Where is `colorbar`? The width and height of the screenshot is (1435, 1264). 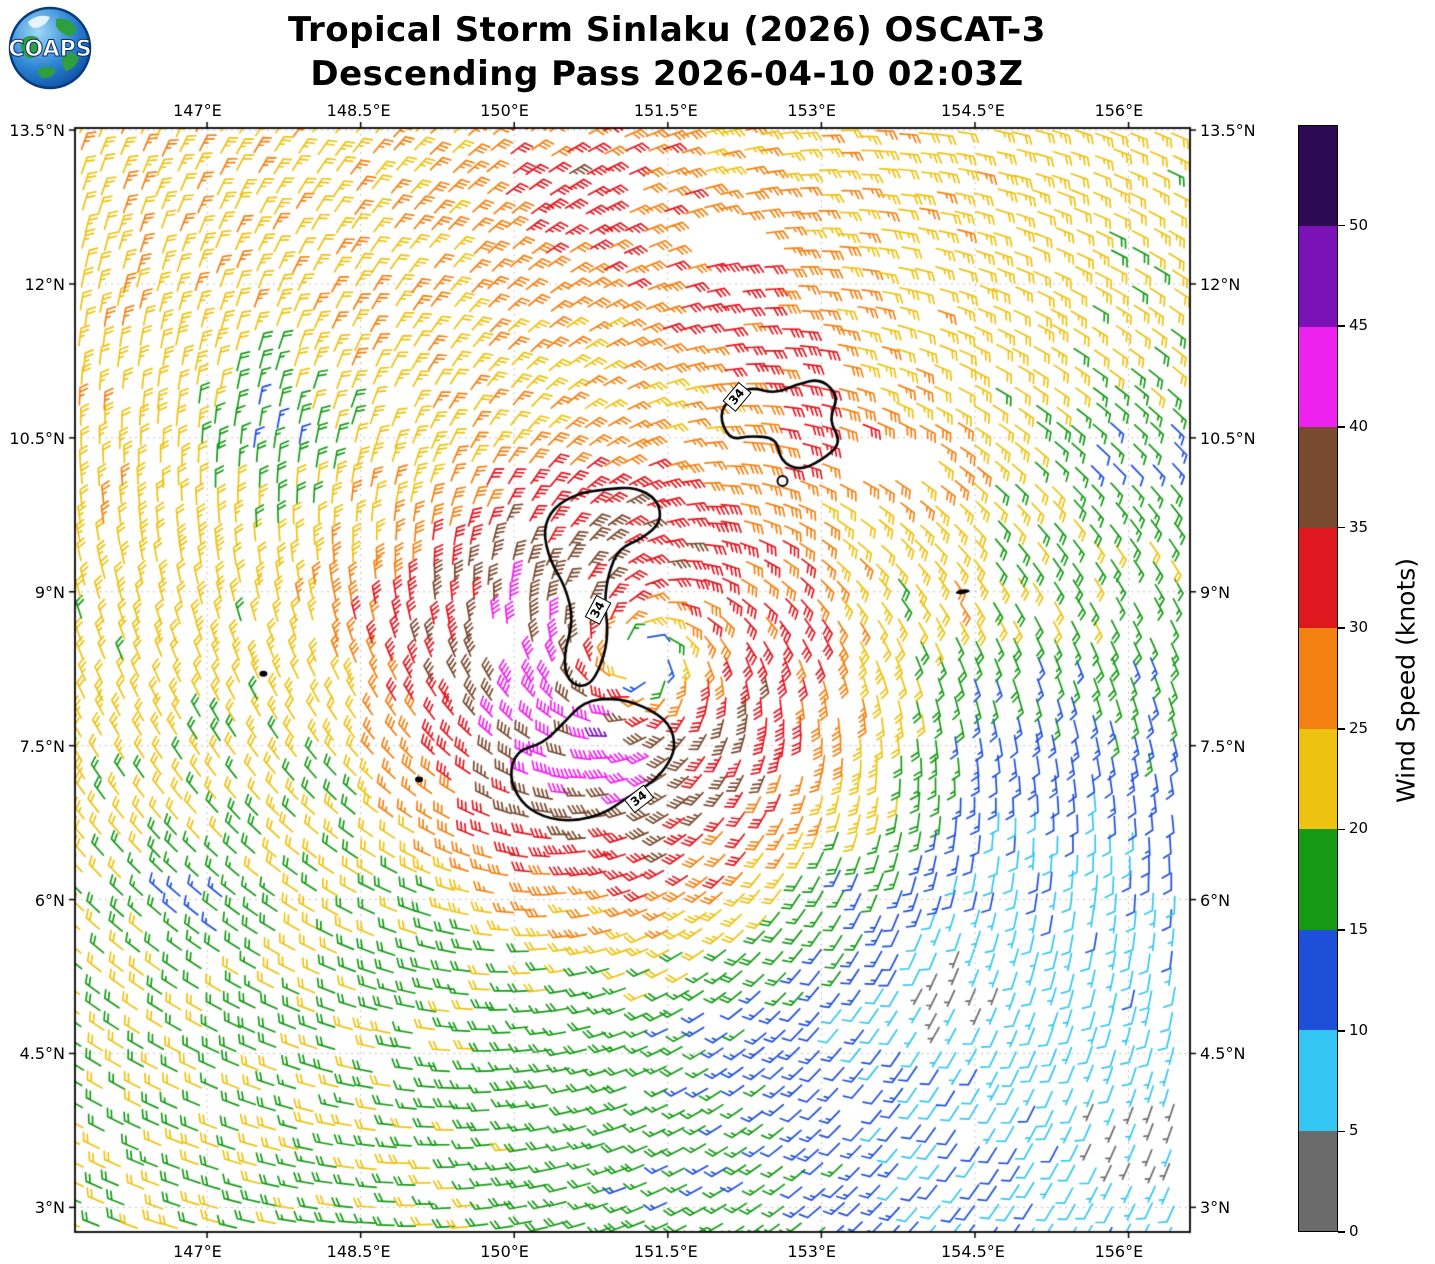
colorbar is located at coordinates (1318, 678).